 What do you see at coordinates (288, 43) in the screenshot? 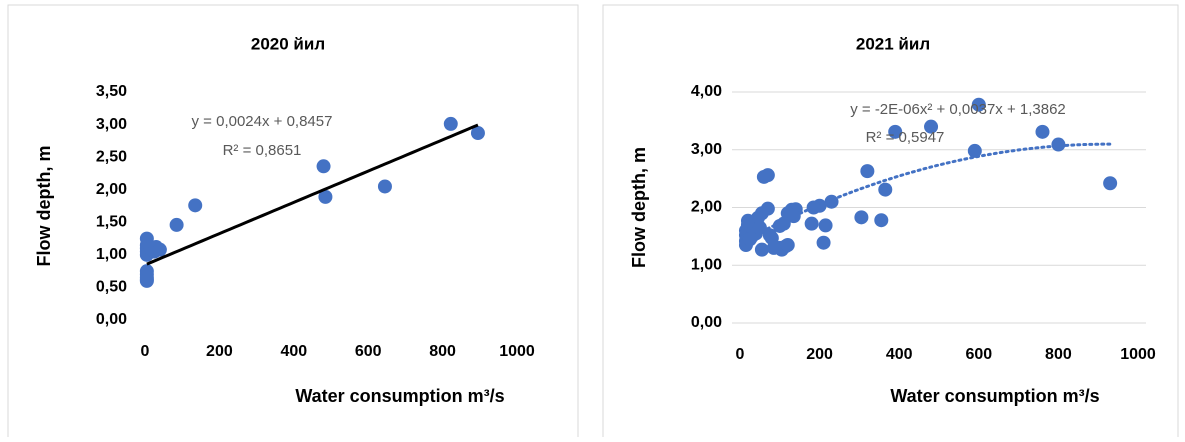
I see `chart-title: 2020 йил` at bounding box center [288, 43].